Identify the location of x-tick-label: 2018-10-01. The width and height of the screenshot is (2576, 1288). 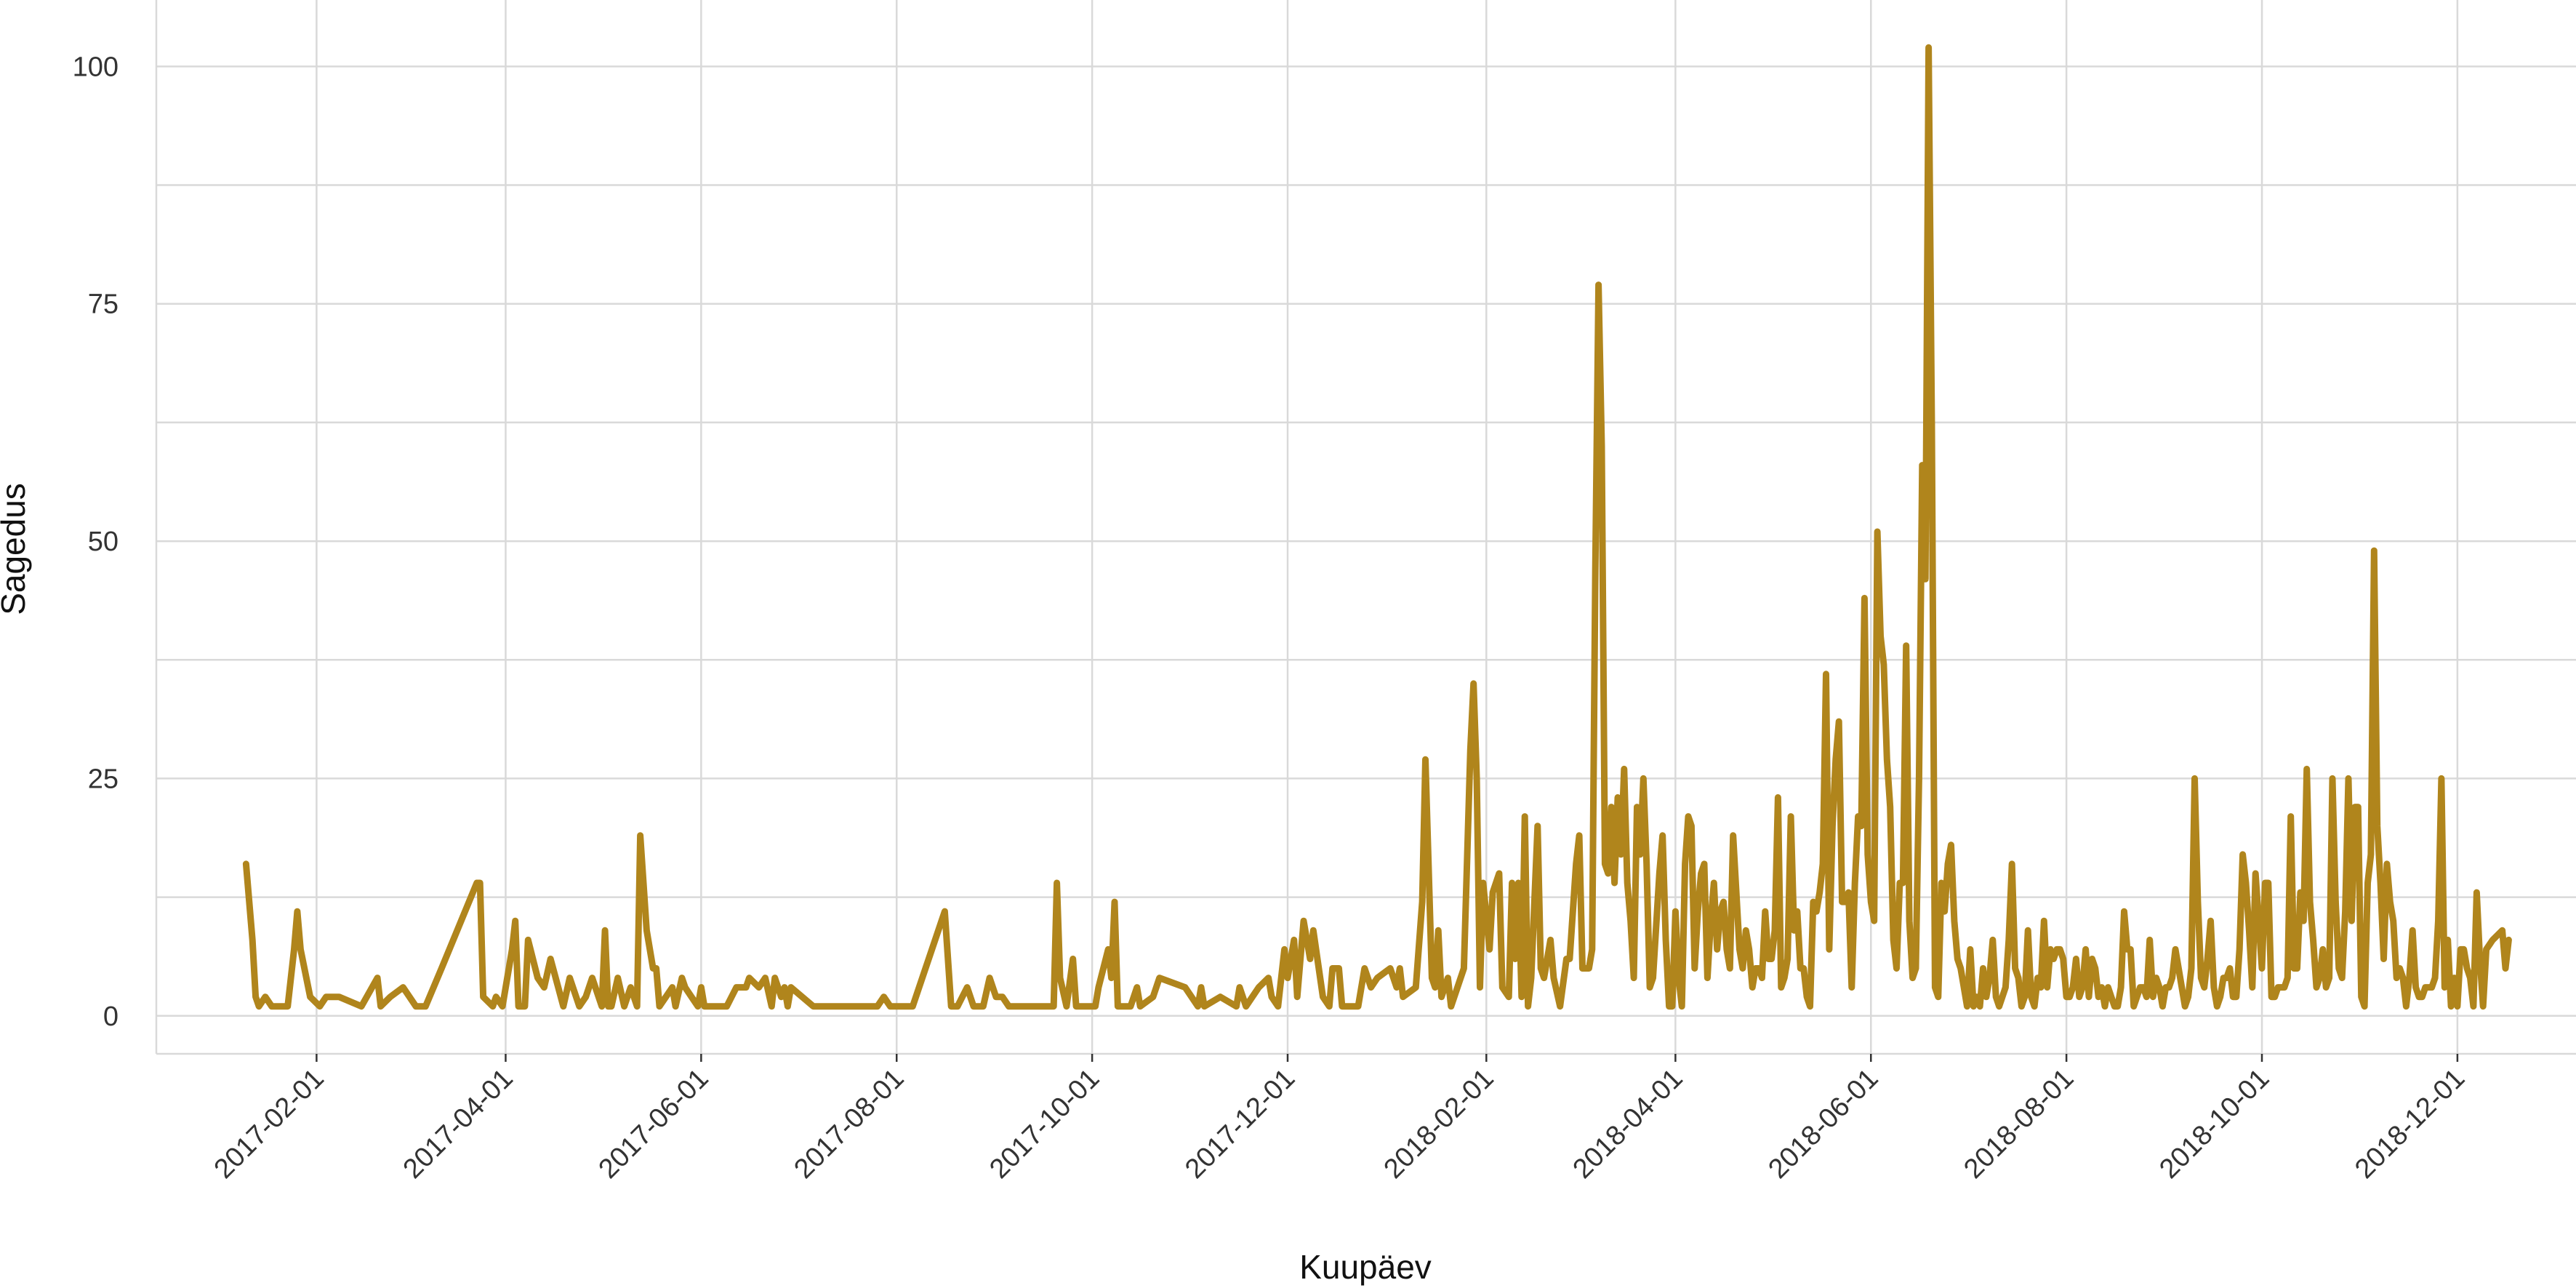
(2215, 1124).